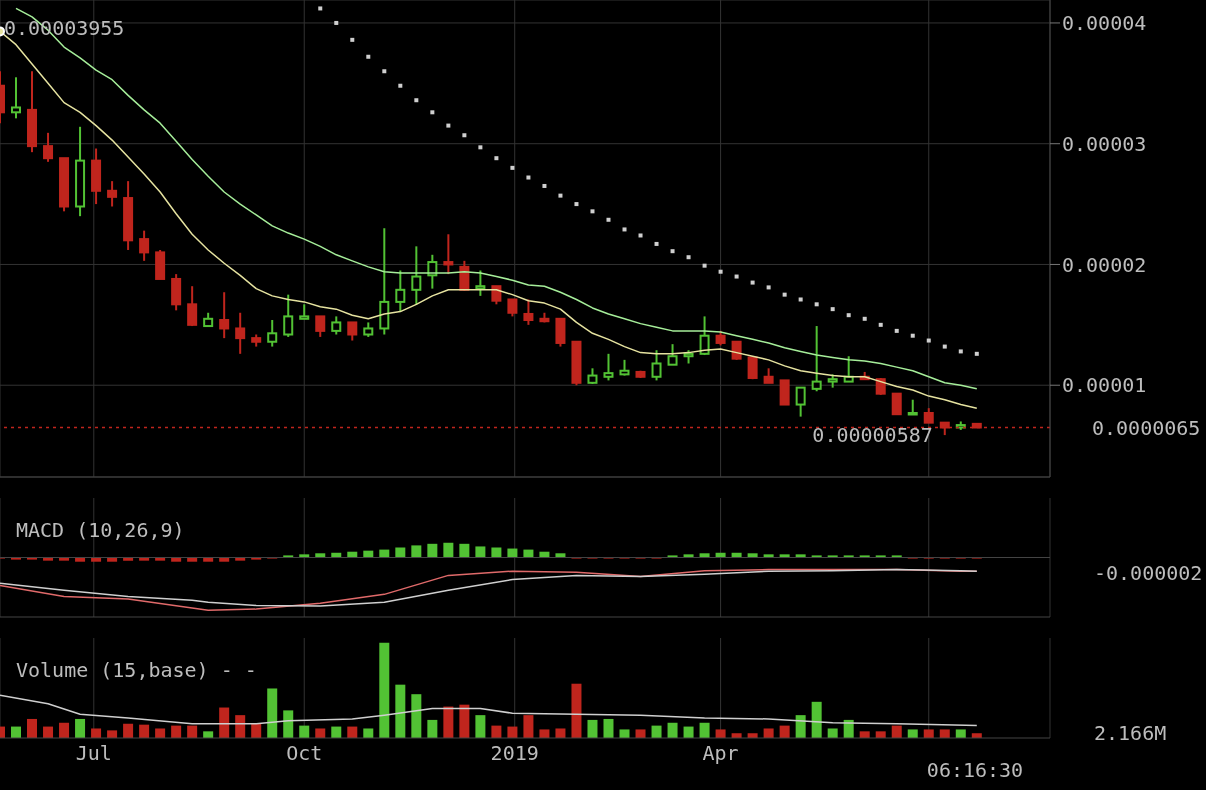 The width and height of the screenshot is (1206, 790). What do you see at coordinates (93, 753) in the screenshot?
I see `x-tick-label: Jul` at bounding box center [93, 753].